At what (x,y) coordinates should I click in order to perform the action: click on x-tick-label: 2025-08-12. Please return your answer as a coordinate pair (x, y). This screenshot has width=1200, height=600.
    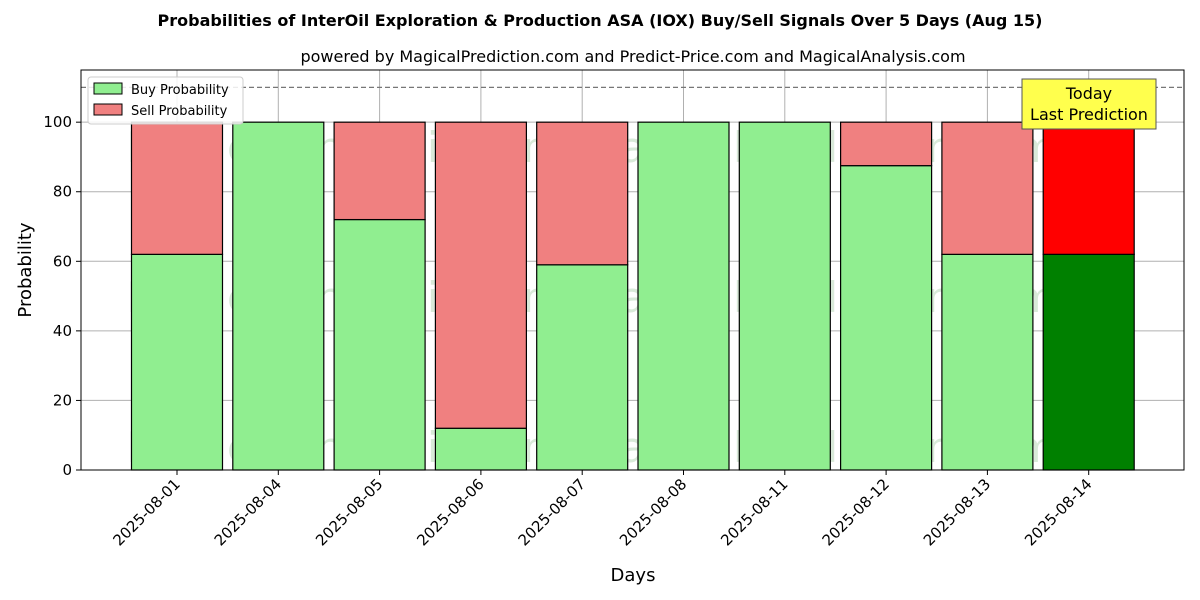
    Looking at the image, I should click on (856, 512).